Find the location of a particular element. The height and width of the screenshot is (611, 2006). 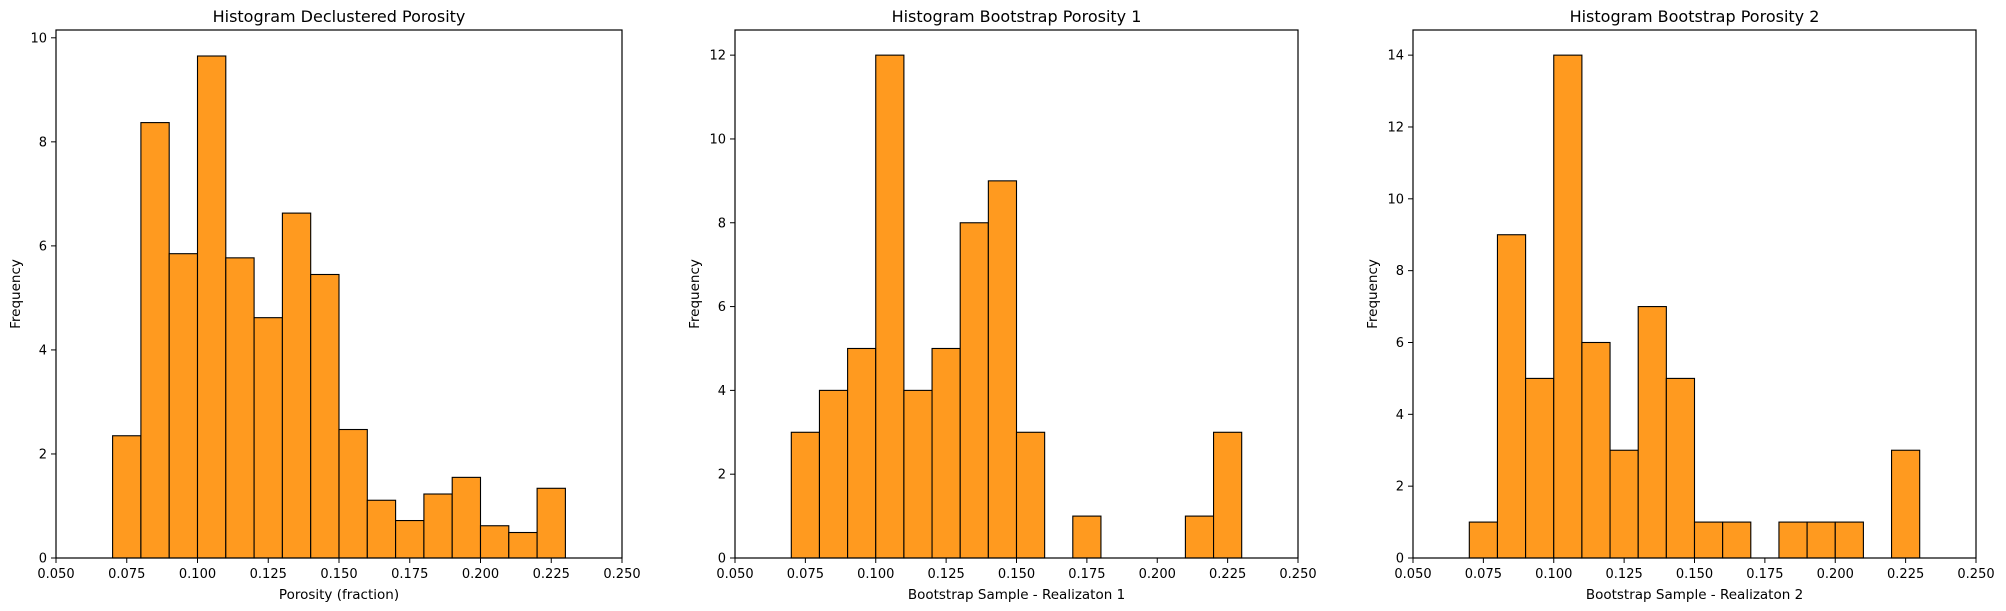

chart-title: Histogram Bootstrap Porosity 2 is located at coordinates (1695, 16).